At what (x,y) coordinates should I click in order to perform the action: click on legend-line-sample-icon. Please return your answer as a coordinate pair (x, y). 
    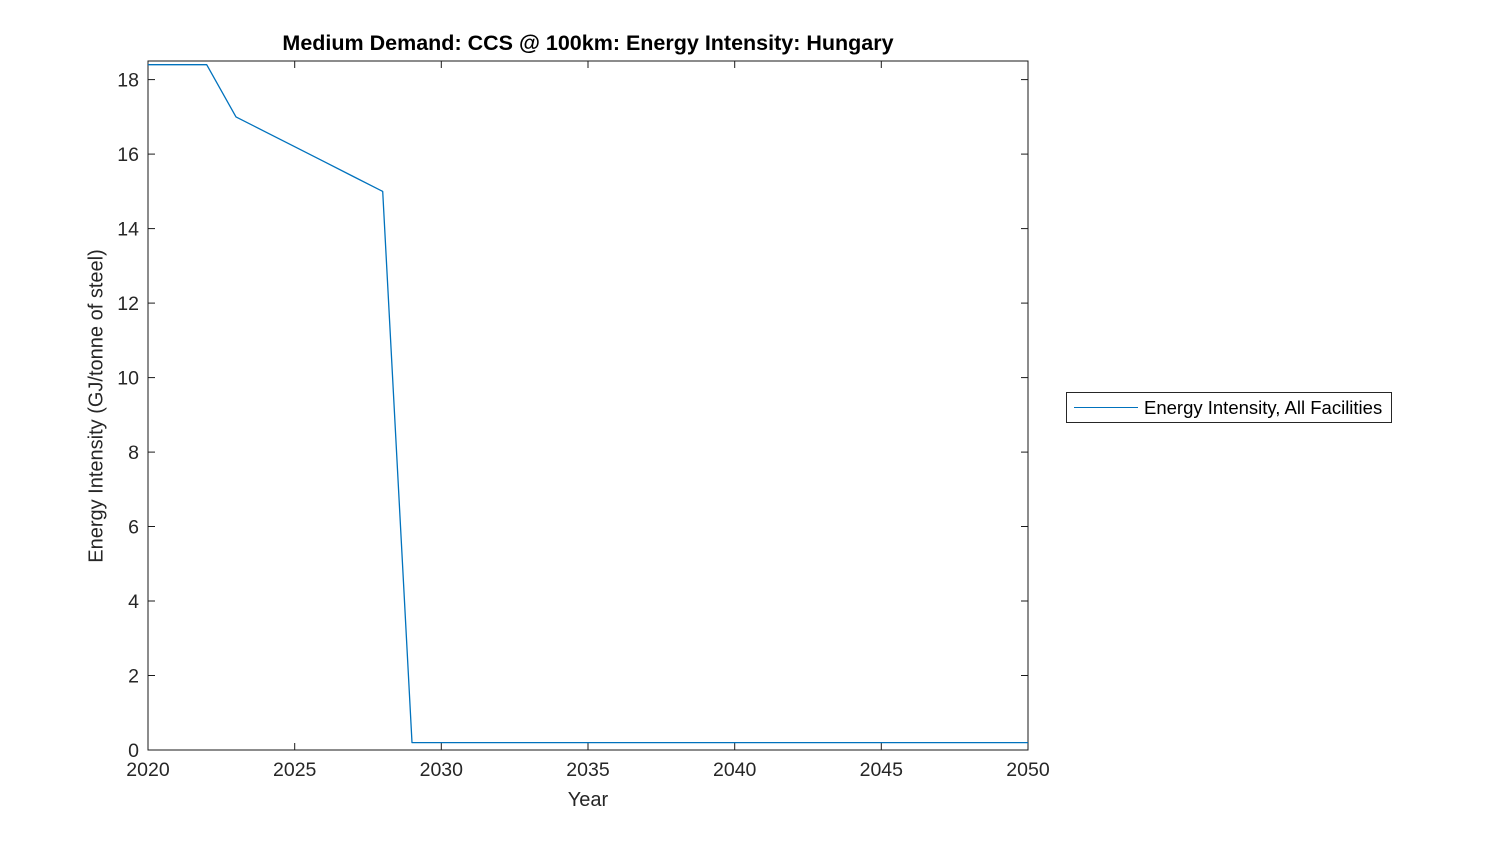
    Looking at the image, I should click on (1106, 407).